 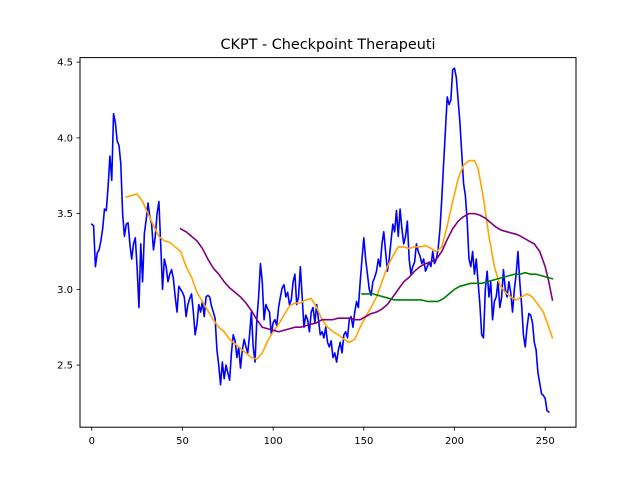 What do you see at coordinates (65, 63) in the screenshot?
I see `y-tick-label: 4.5` at bounding box center [65, 63].